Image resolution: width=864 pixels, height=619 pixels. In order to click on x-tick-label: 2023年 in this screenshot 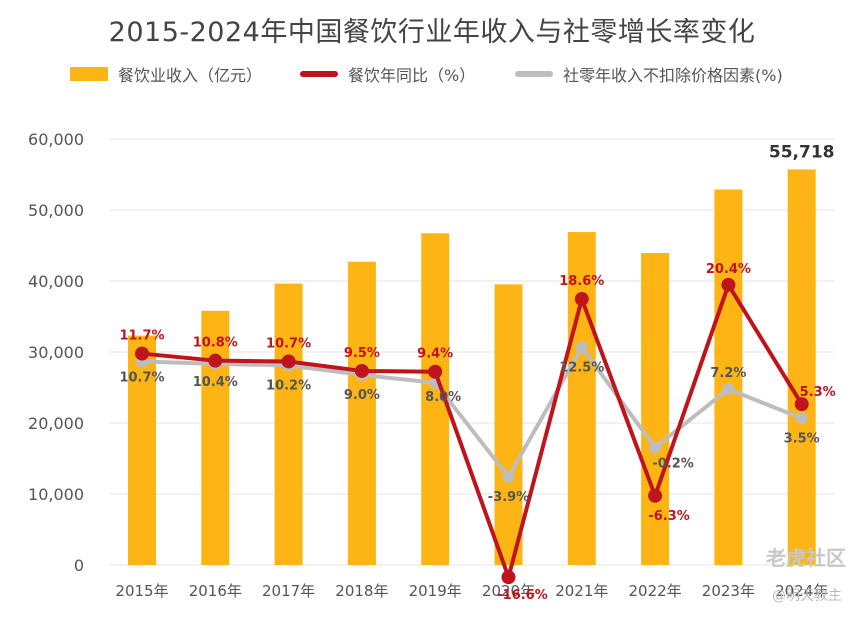, I will do `click(728, 591)`.